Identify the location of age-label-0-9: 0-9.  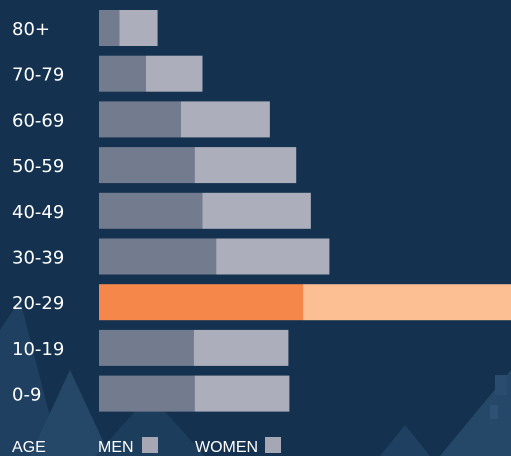
(26, 395).